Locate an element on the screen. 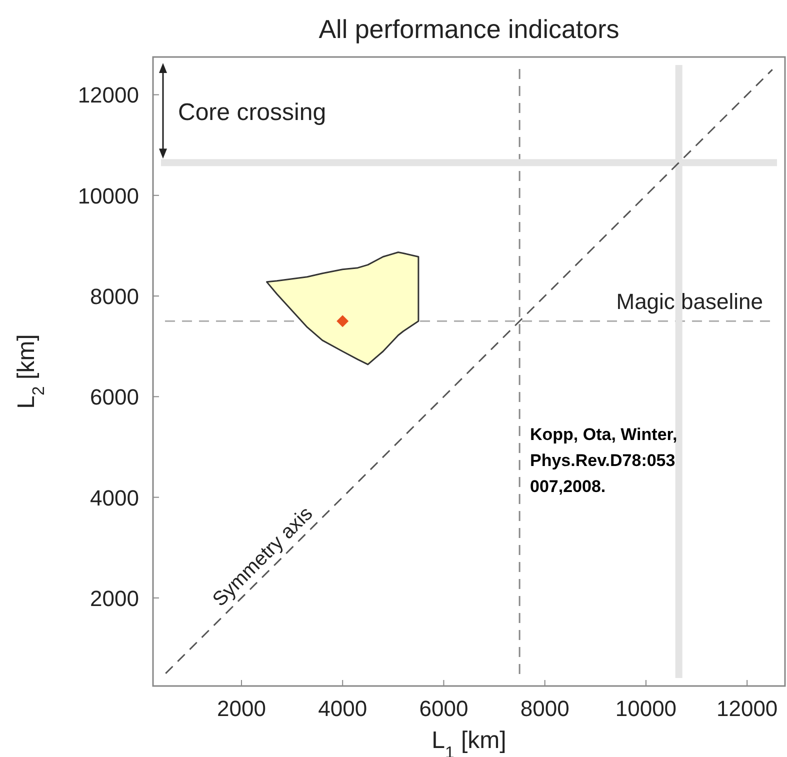 The height and width of the screenshot is (757, 787). y-tick-label: 8000 is located at coordinates (114, 297).